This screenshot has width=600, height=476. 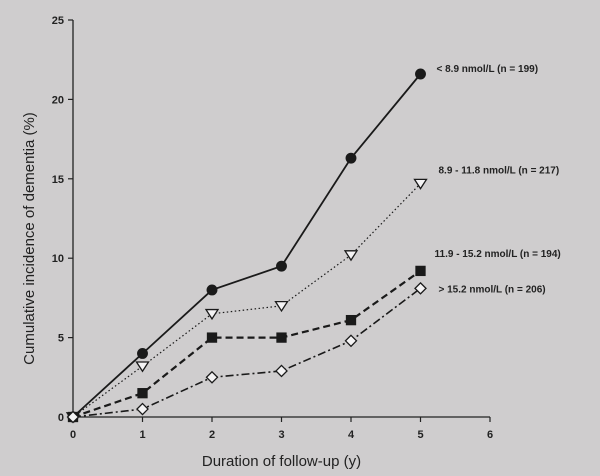 What do you see at coordinates (58, 21) in the screenshot?
I see `y-tick-label: 25` at bounding box center [58, 21].